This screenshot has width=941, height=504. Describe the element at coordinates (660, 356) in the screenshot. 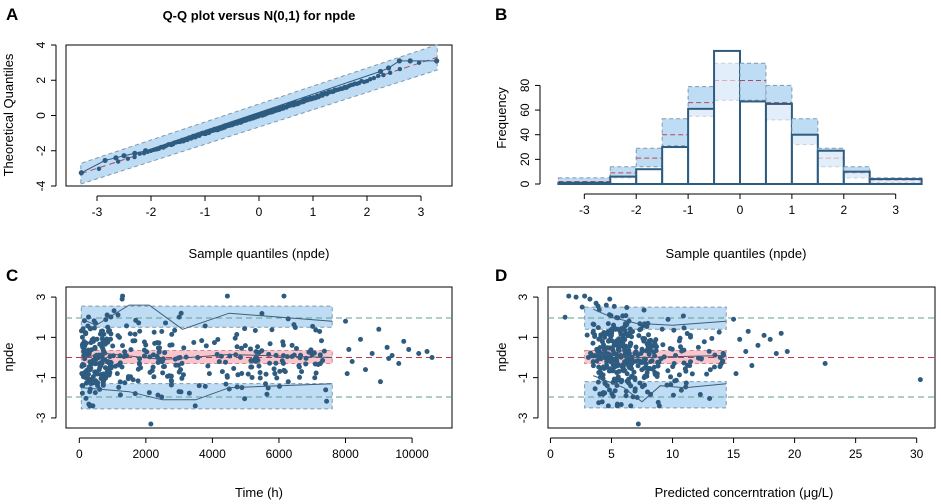

I see `panel-d-median-trend-line` at that location.